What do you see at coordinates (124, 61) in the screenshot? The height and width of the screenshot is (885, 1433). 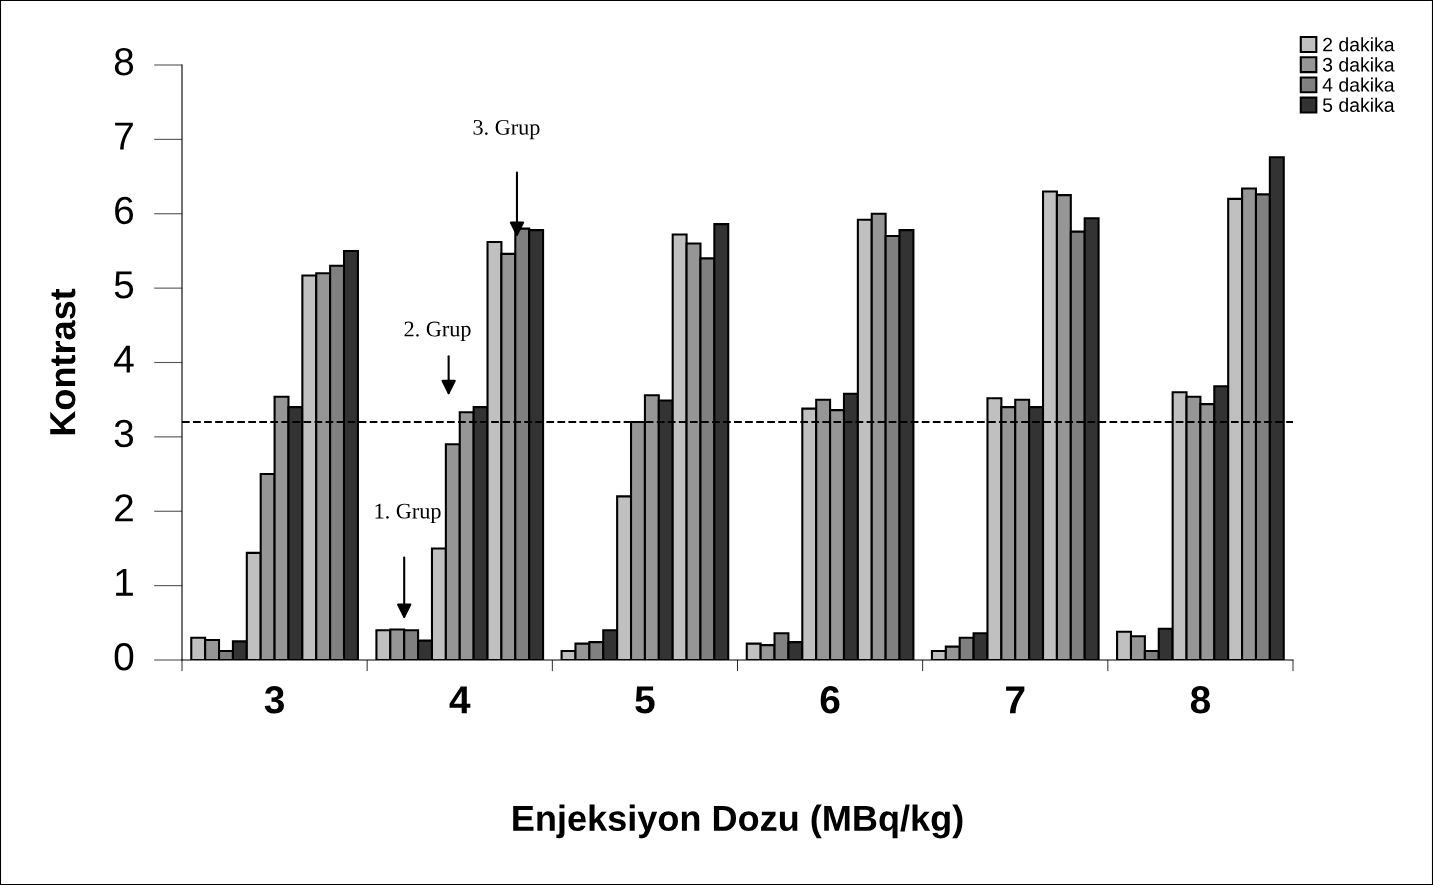 I see `y-tick-label: 8` at bounding box center [124, 61].